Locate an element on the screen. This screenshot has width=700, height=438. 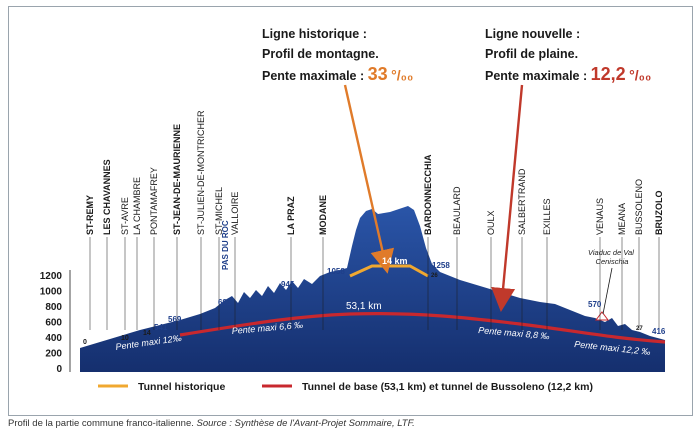
historic-line3: Pente maximale : is located at coordinates (313, 76).